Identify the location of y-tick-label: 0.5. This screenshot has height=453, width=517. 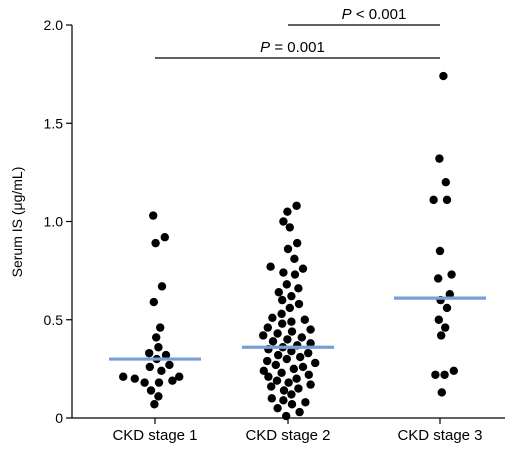
(54, 320).